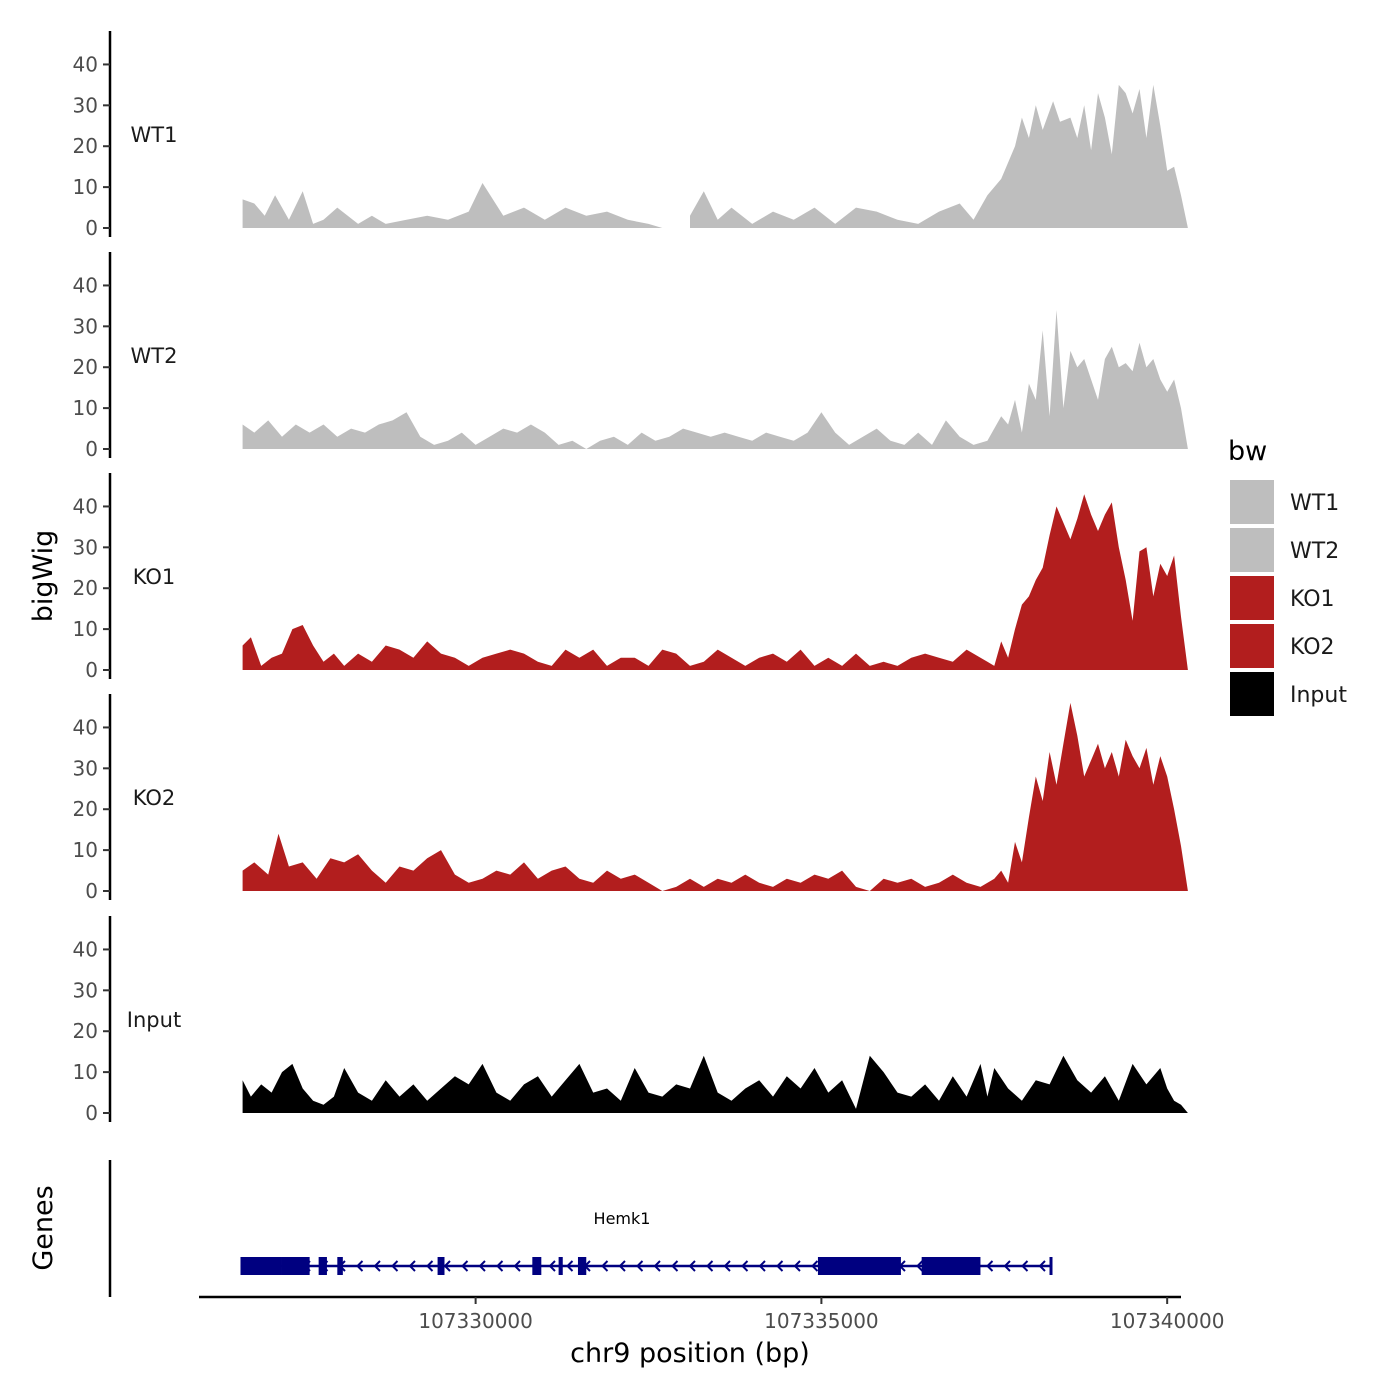  Describe the element at coordinates (622, 1218) in the screenshot. I see `gene-name-label: Hemk1` at that location.